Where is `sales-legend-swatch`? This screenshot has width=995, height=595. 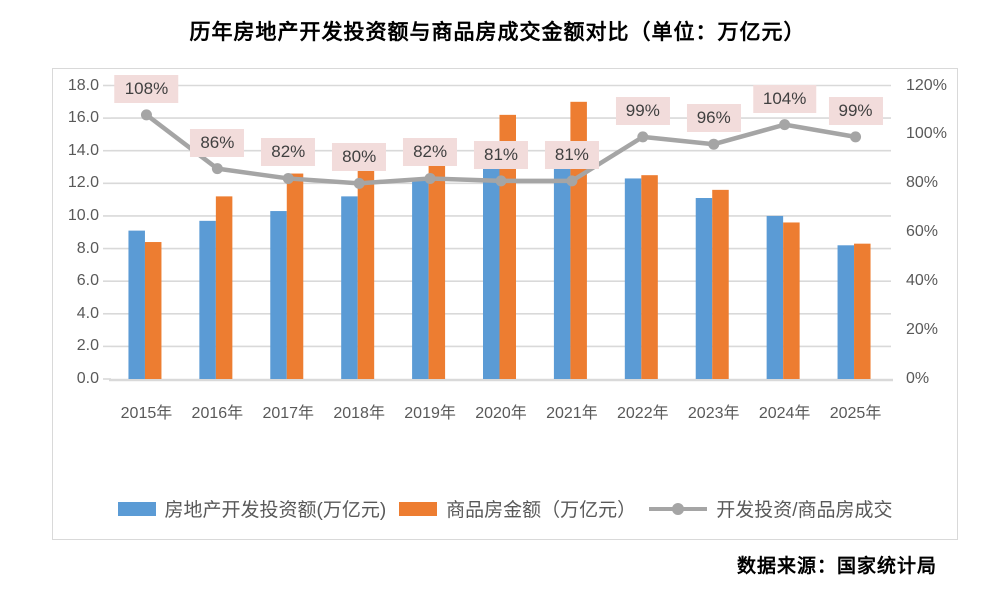 sales-legend-swatch is located at coordinates (418, 508).